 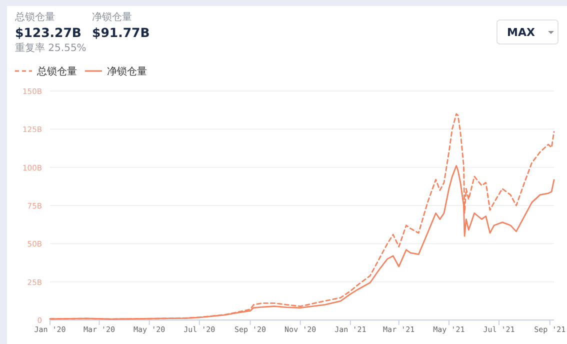 I want to click on text: 净锁仓量, so click(x=112, y=17).